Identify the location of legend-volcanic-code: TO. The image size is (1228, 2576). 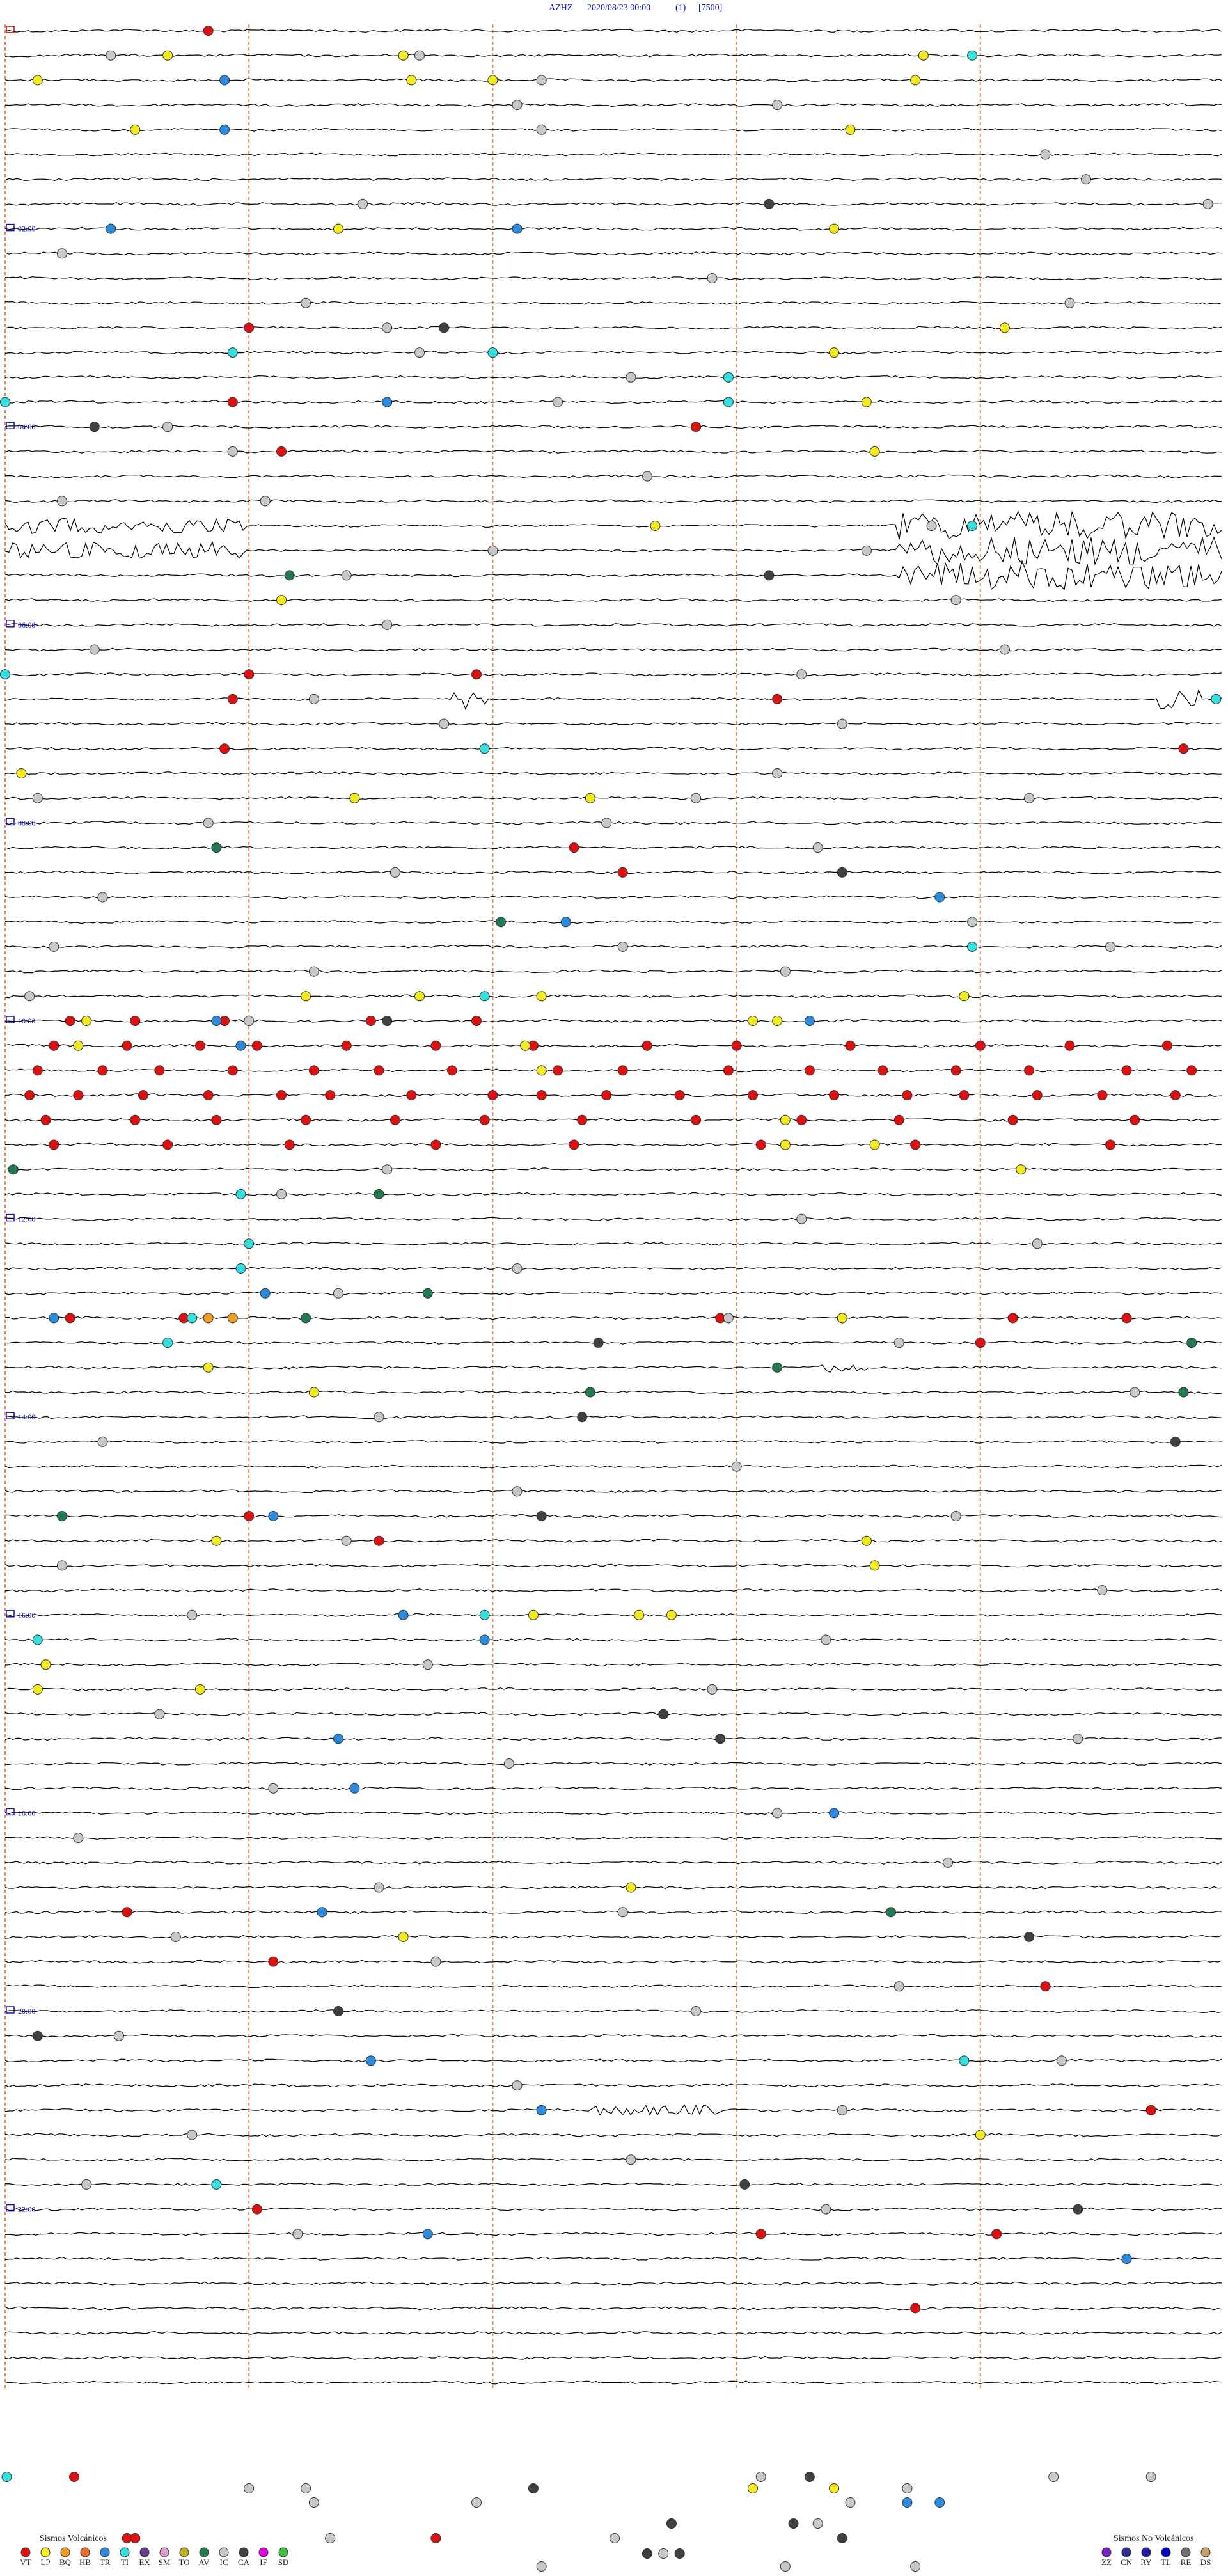
(183, 2562).